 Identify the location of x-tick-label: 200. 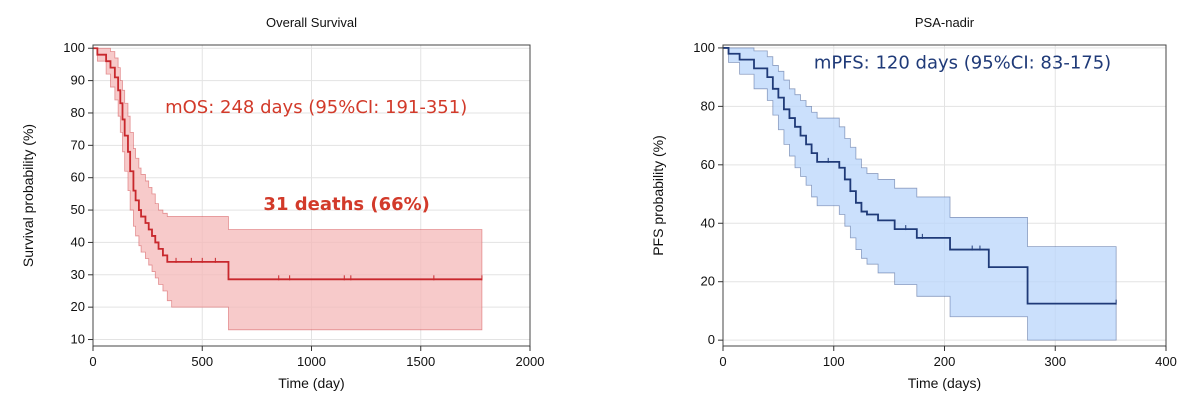
(945, 361).